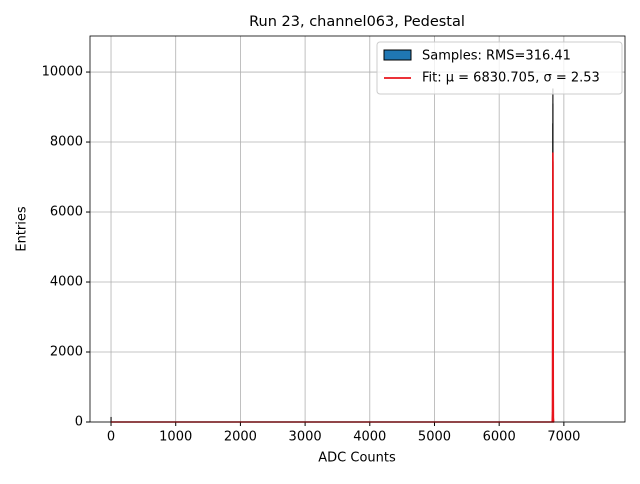 This screenshot has height=484, width=640. What do you see at coordinates (175, 437) in the screenshot?
I see `x-tick-label: 1000` at bounding box center [175, 437].